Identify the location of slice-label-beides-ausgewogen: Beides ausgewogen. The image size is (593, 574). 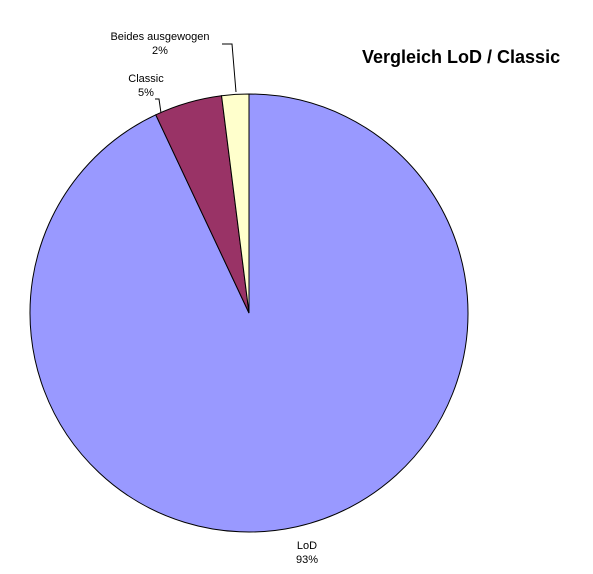
(159, 37).